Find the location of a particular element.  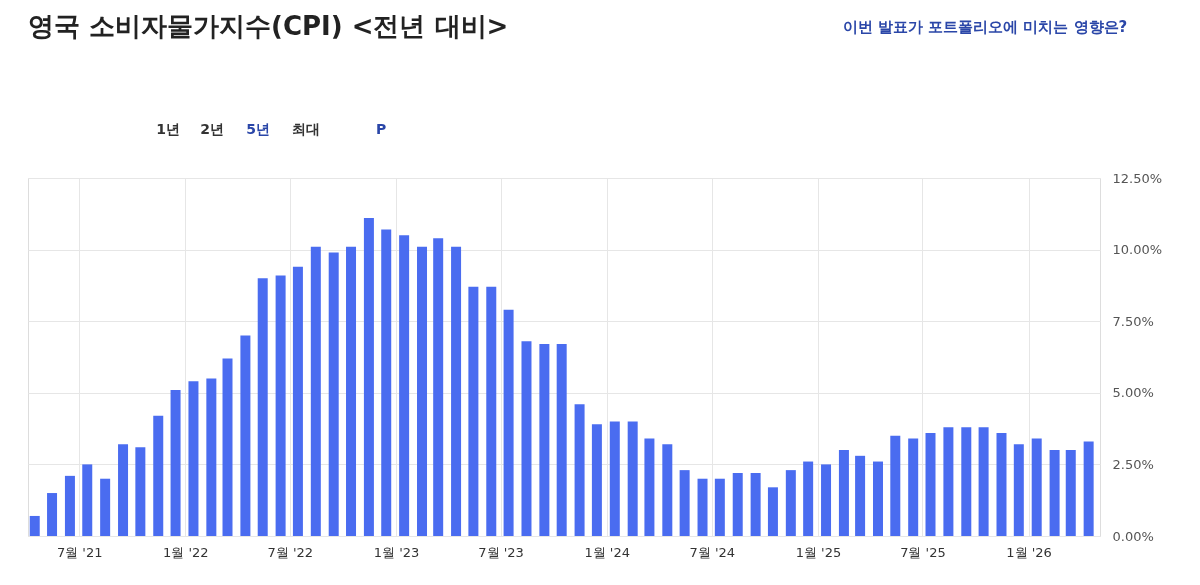

x-tick-label: 7월 '24 is located at coordinates (712, 552).